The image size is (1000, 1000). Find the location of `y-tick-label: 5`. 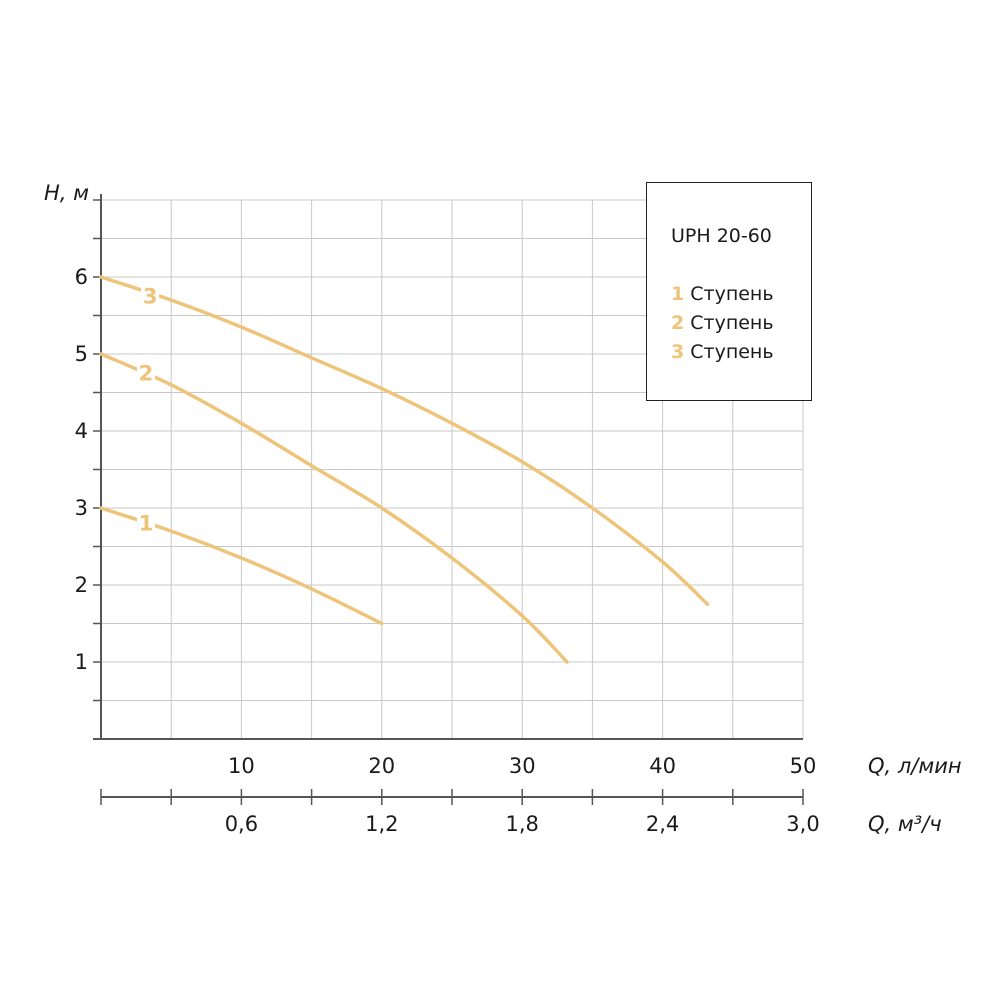

y-tick-label: 5 is located at coordinates (81, 354).